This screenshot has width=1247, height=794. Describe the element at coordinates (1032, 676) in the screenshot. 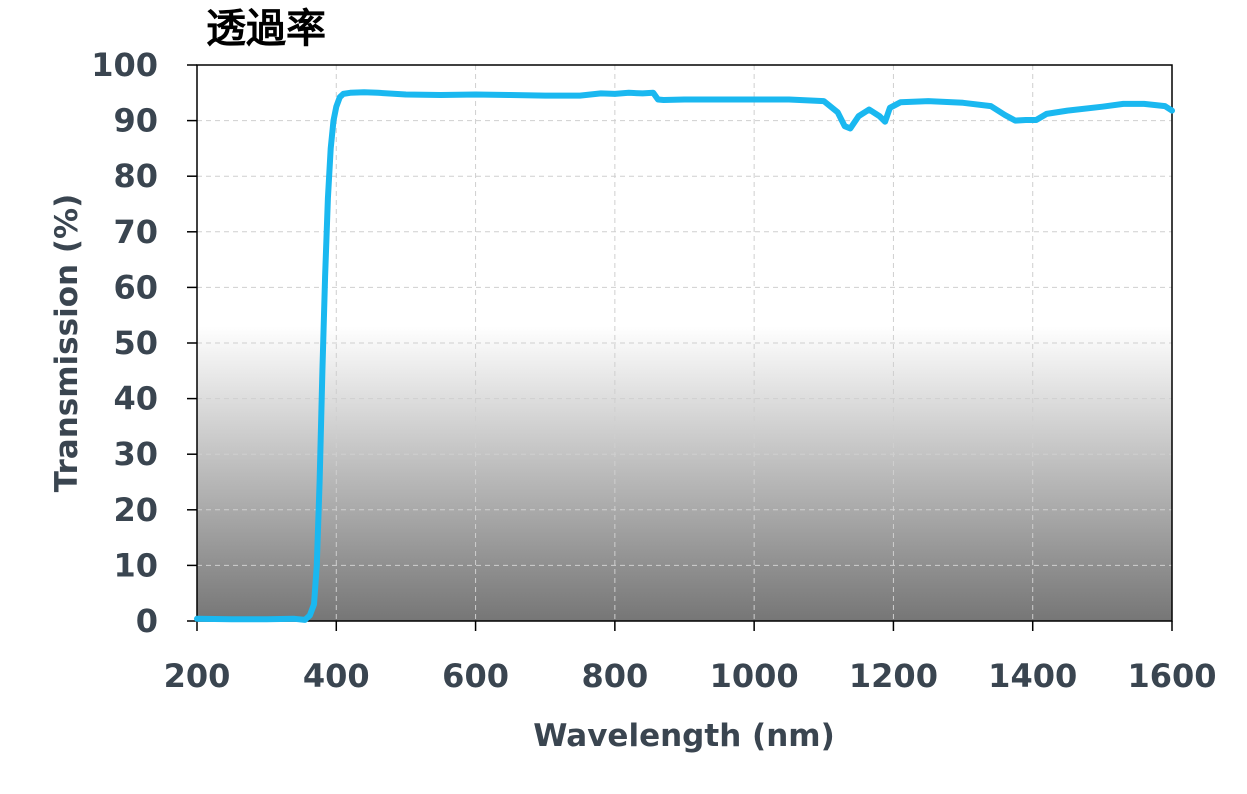

I see `x-tick-label: 1400` at that location.